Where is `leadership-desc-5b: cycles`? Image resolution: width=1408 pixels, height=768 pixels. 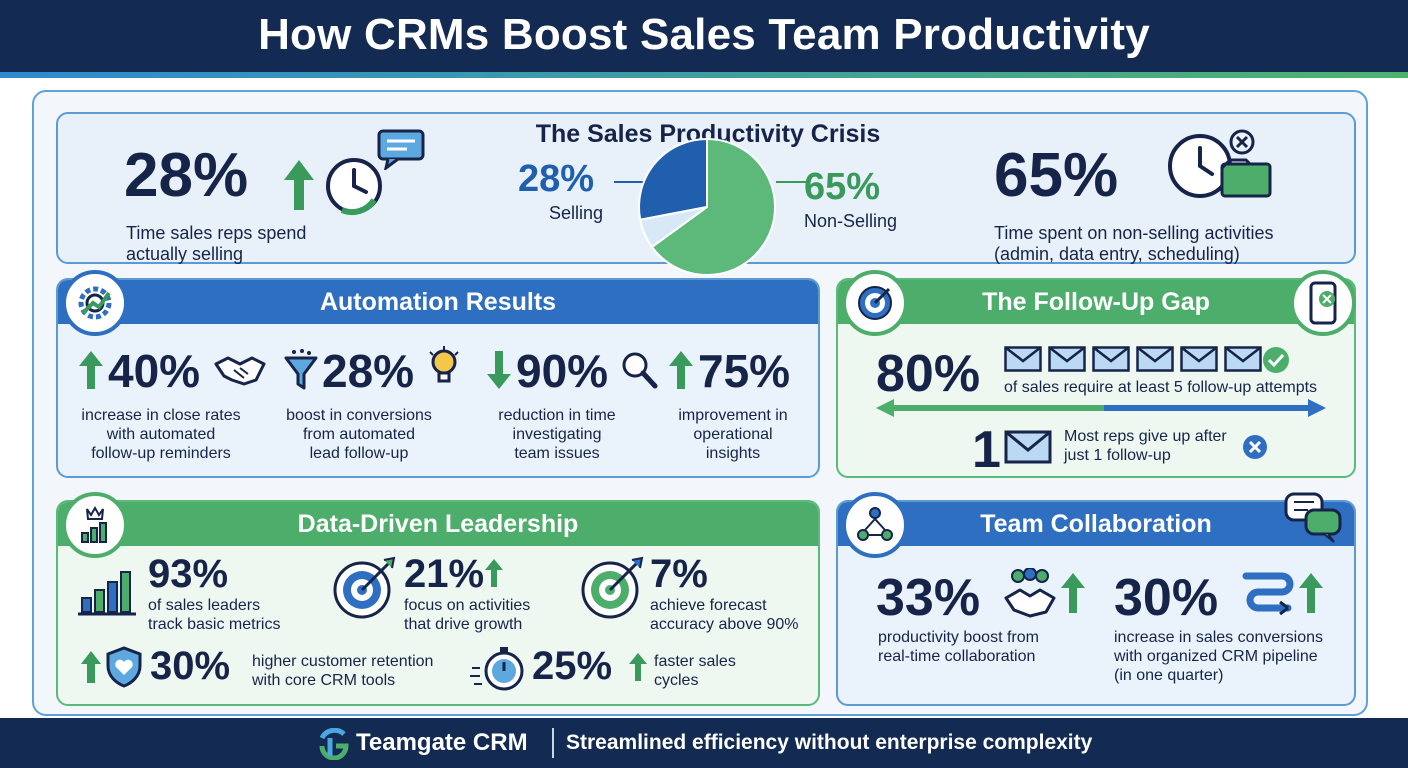
leadership-desc-5b: cycles is located at coordinates (676, 680).